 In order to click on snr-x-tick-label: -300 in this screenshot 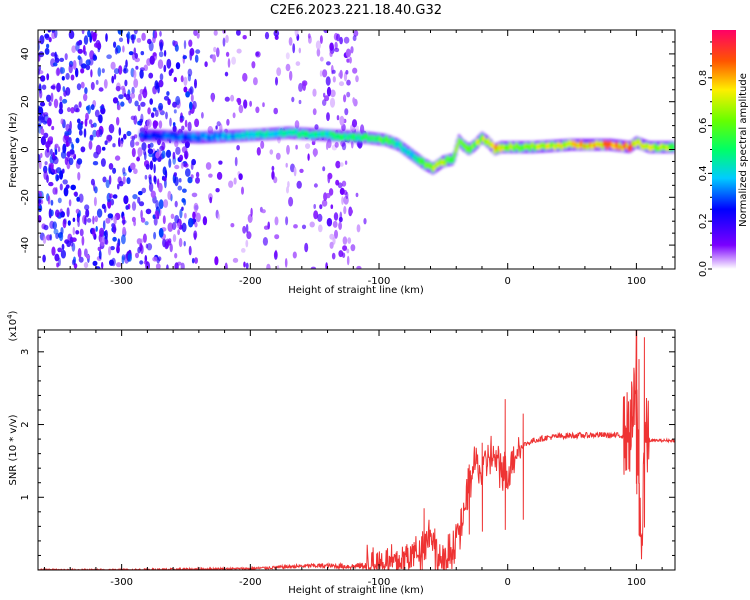, I will do `click(121, 582)`.